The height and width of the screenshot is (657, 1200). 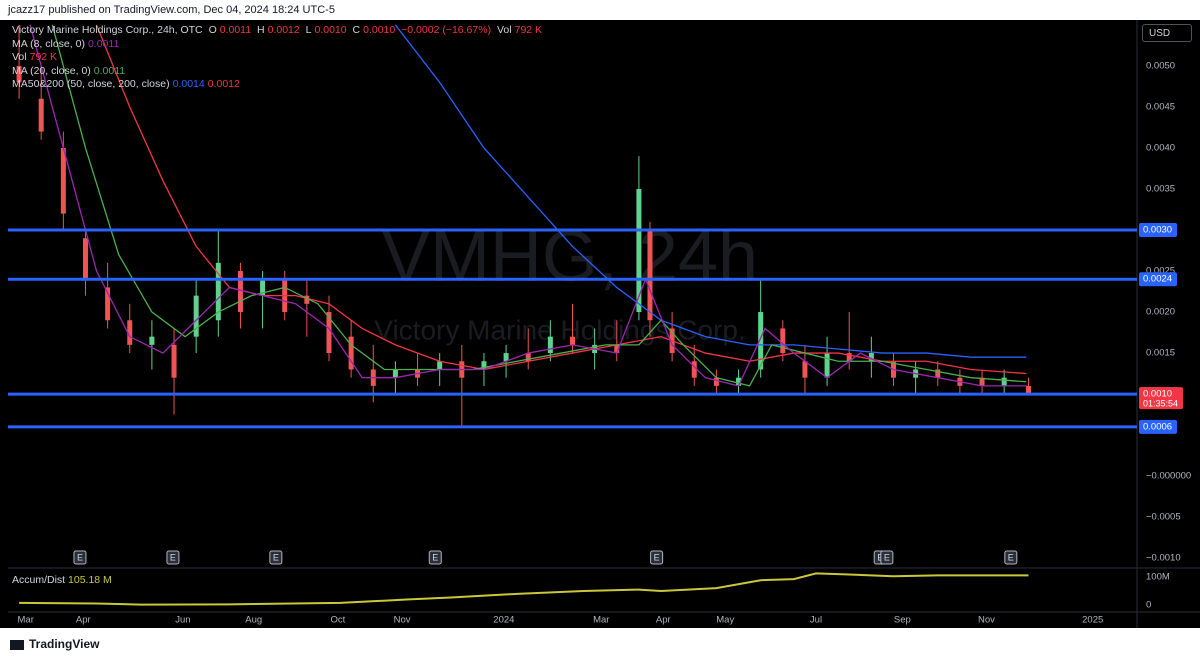 I want to click on ad-line, so click(x=524, y=589).